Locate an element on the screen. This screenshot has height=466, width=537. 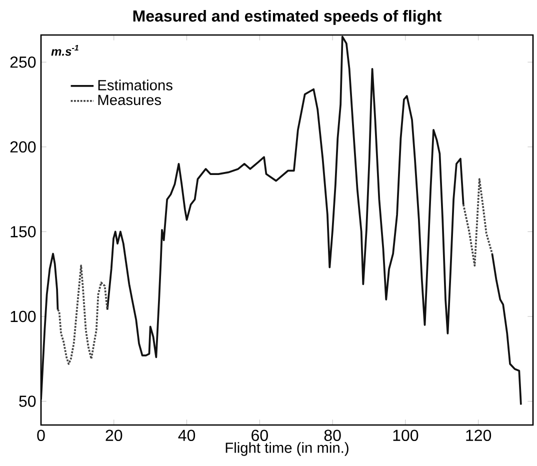
x-tick-label: 0 is located at coordinates (41, 436).